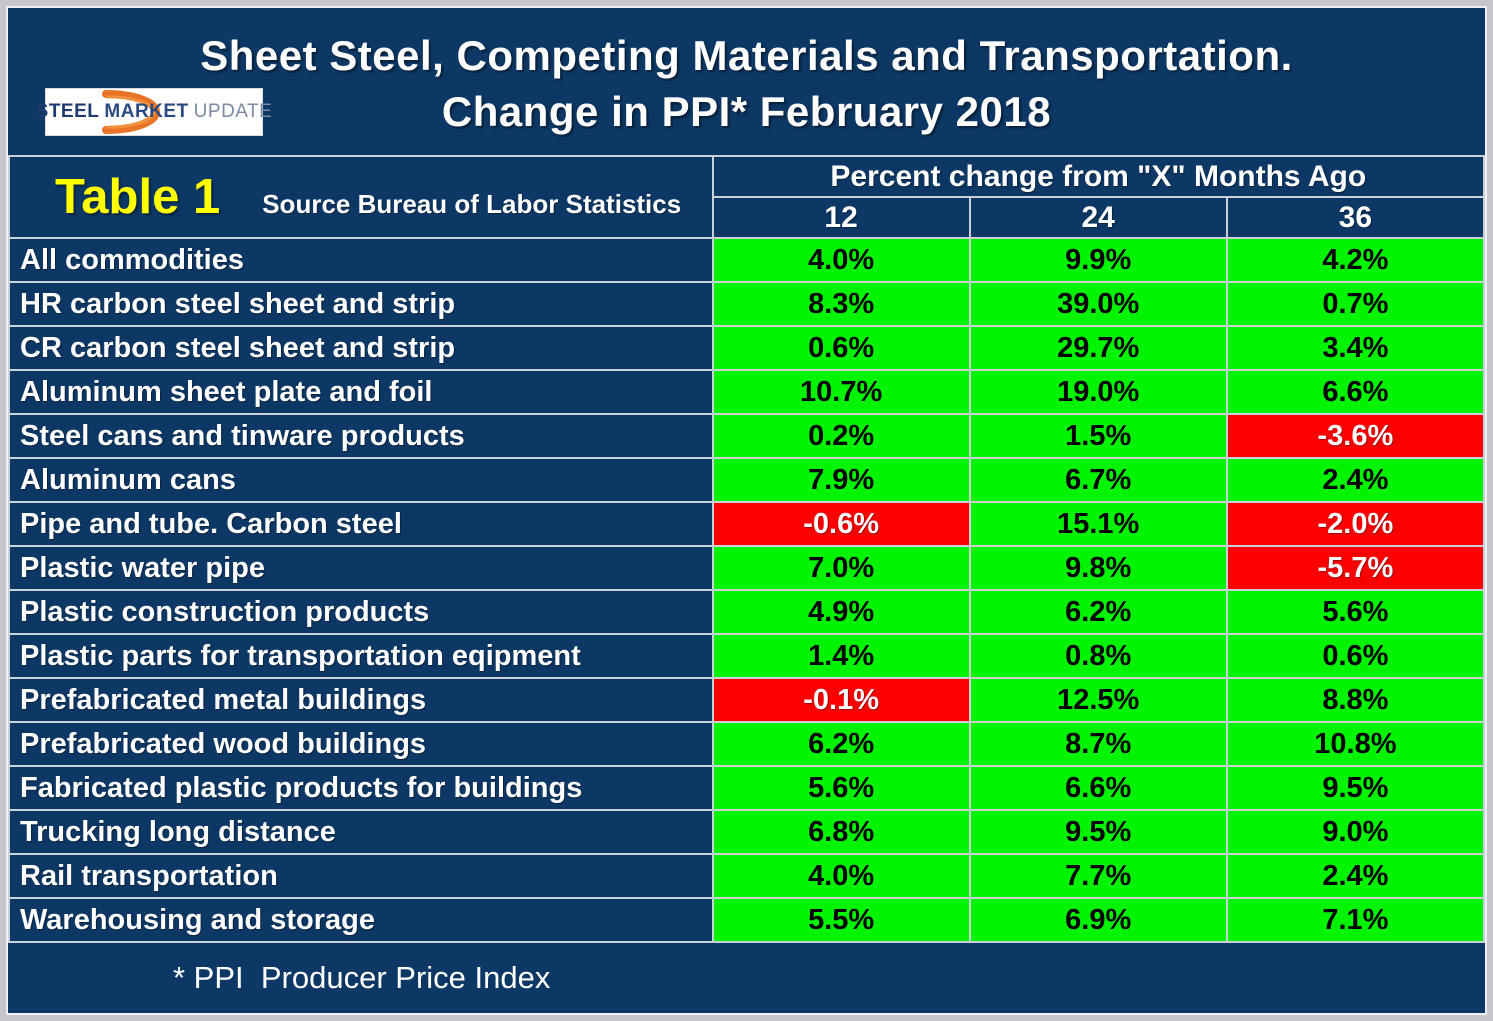 The image size is (1493, 1021). I want to click on value-cell-36m: 3.4%, so click(1355, 348).